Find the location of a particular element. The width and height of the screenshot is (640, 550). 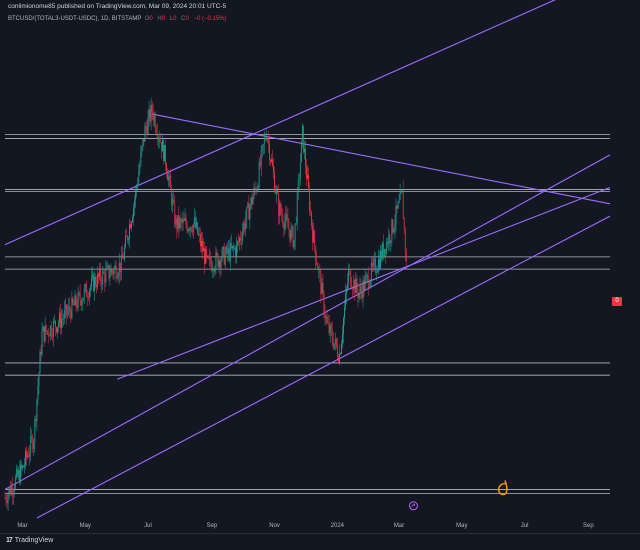

footer-bar: 17 TradingView is located at coordinates (320, 541).